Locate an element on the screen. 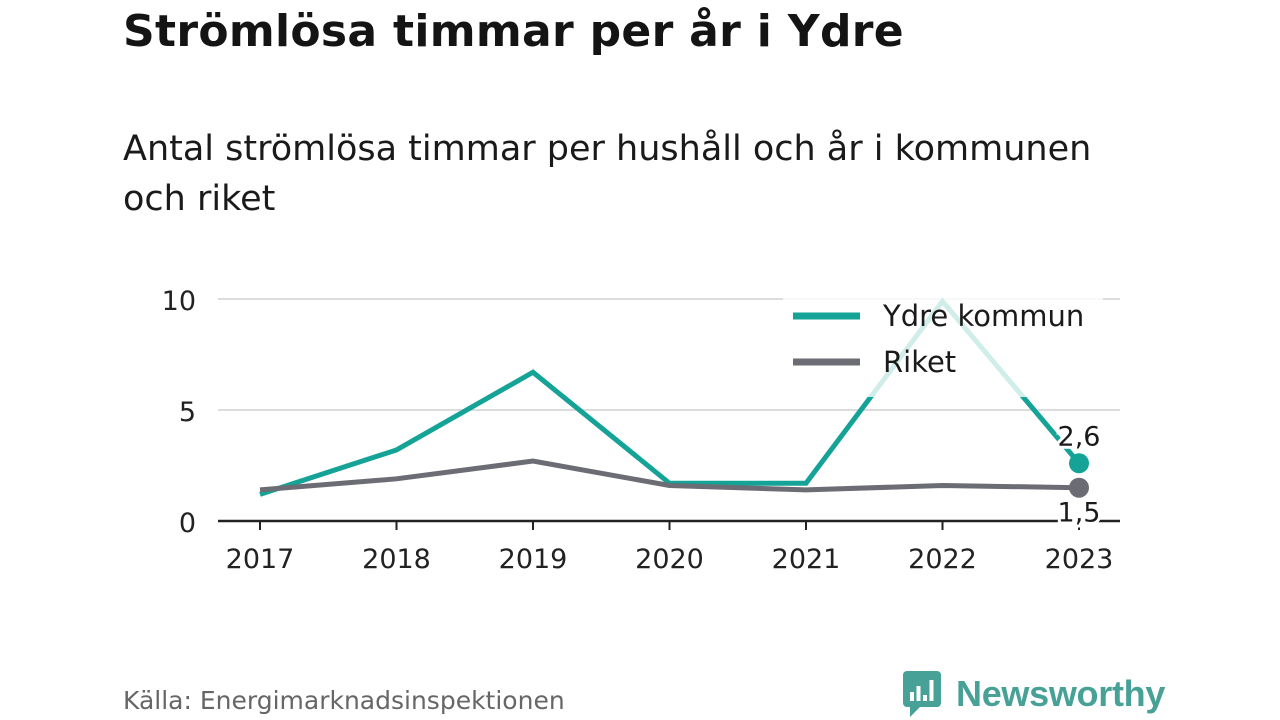  bar-chart-speech-bubble-icon is located at coordinates (922, 694).